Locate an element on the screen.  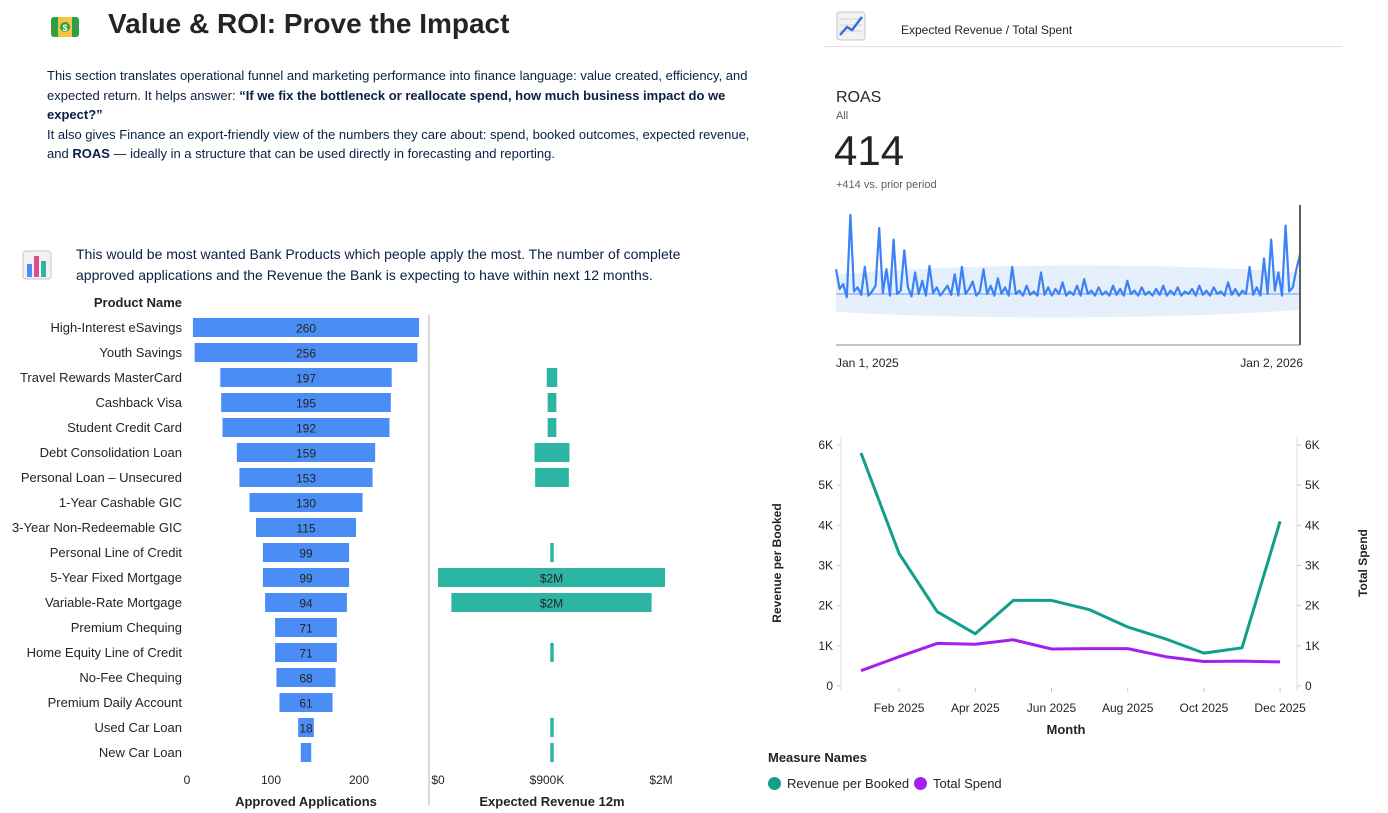
applications-value-label: 61 is located at coordinates (306, 704).